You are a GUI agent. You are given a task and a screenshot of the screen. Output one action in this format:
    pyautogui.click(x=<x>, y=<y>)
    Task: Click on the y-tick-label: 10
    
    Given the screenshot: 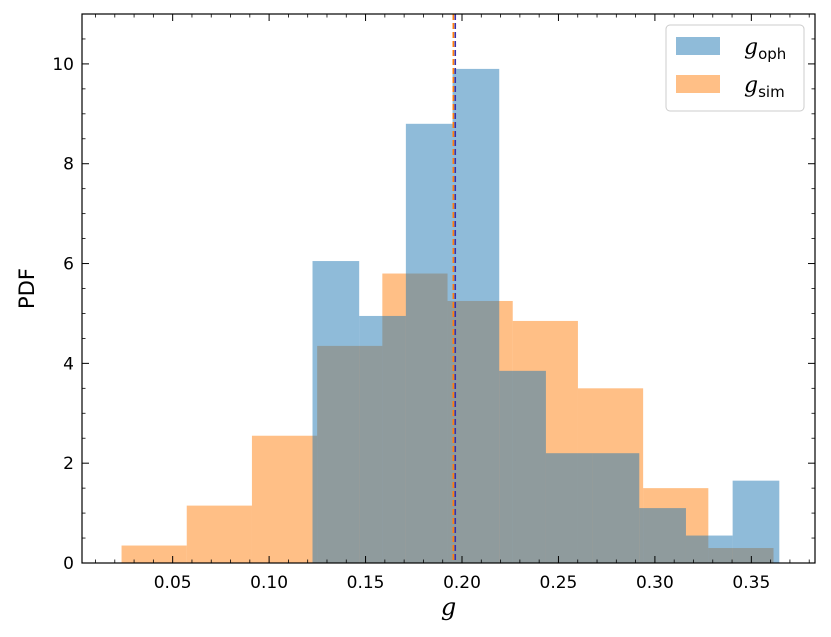 What is the action you would take?
    pyautogui.click(x=63, y=65)
    